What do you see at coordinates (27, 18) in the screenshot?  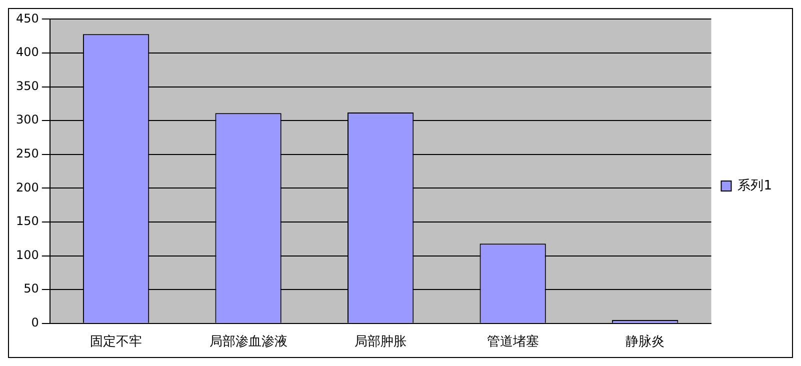 I see `y-tick-label: 450` at bounding box center [27, 18].